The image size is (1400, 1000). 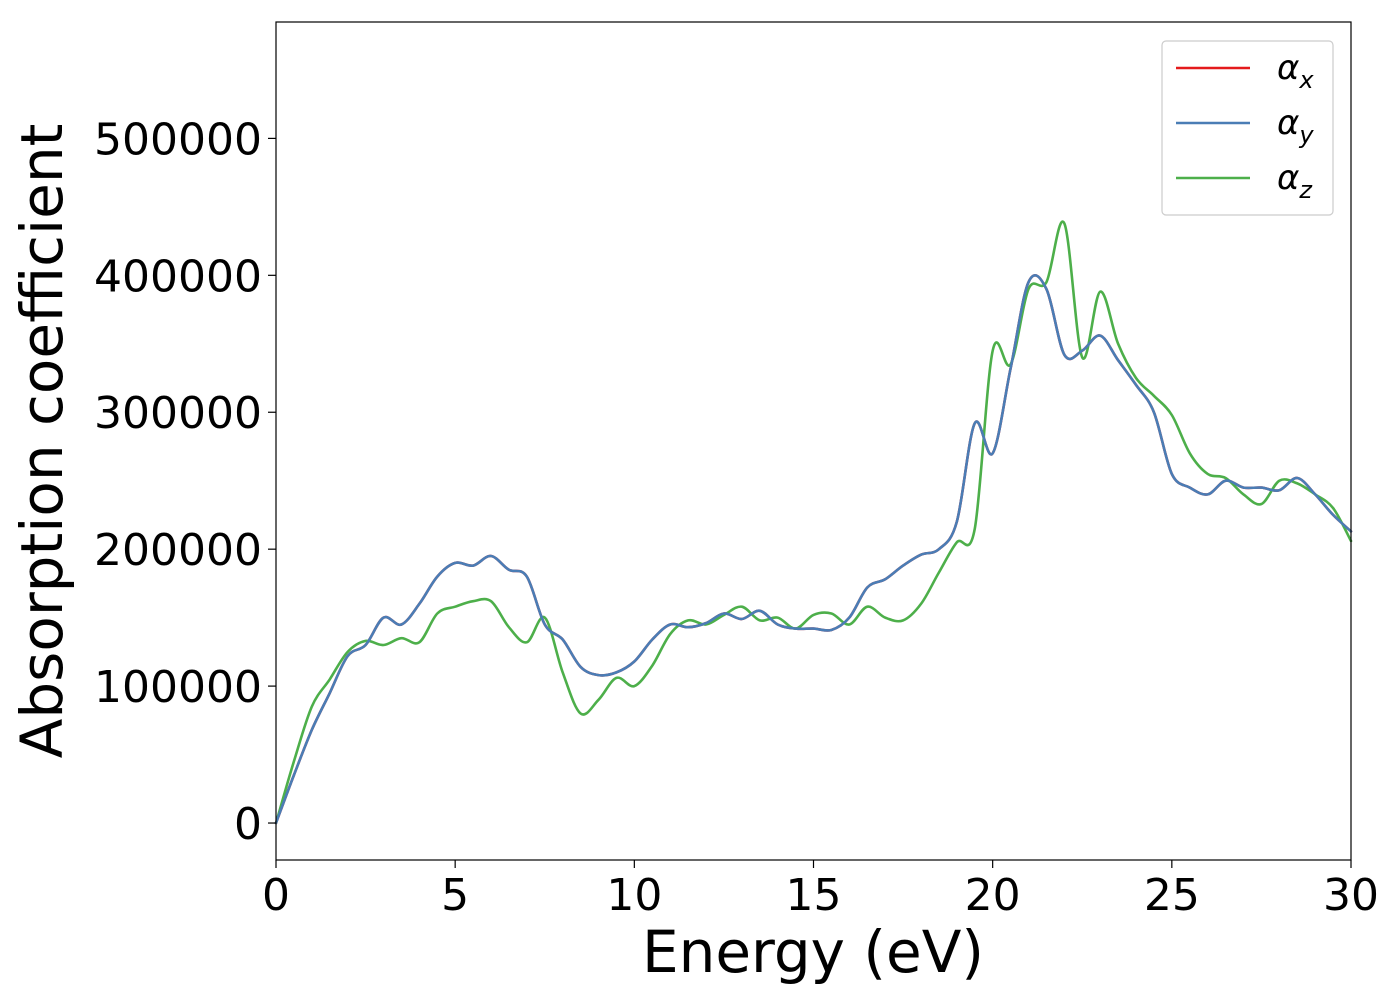 What do you see at coordinates (814, 895) in the screenshot?
I see `x-tick-label: 15` at bounding box center [814, 895].